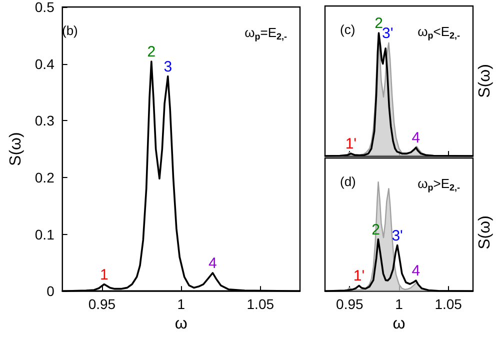 The image size is (498, 337). What do you see at coordinates (44, 64) in the screenshot?
I see `y-tick-label: 0.4` at bounding box center [44, 64].